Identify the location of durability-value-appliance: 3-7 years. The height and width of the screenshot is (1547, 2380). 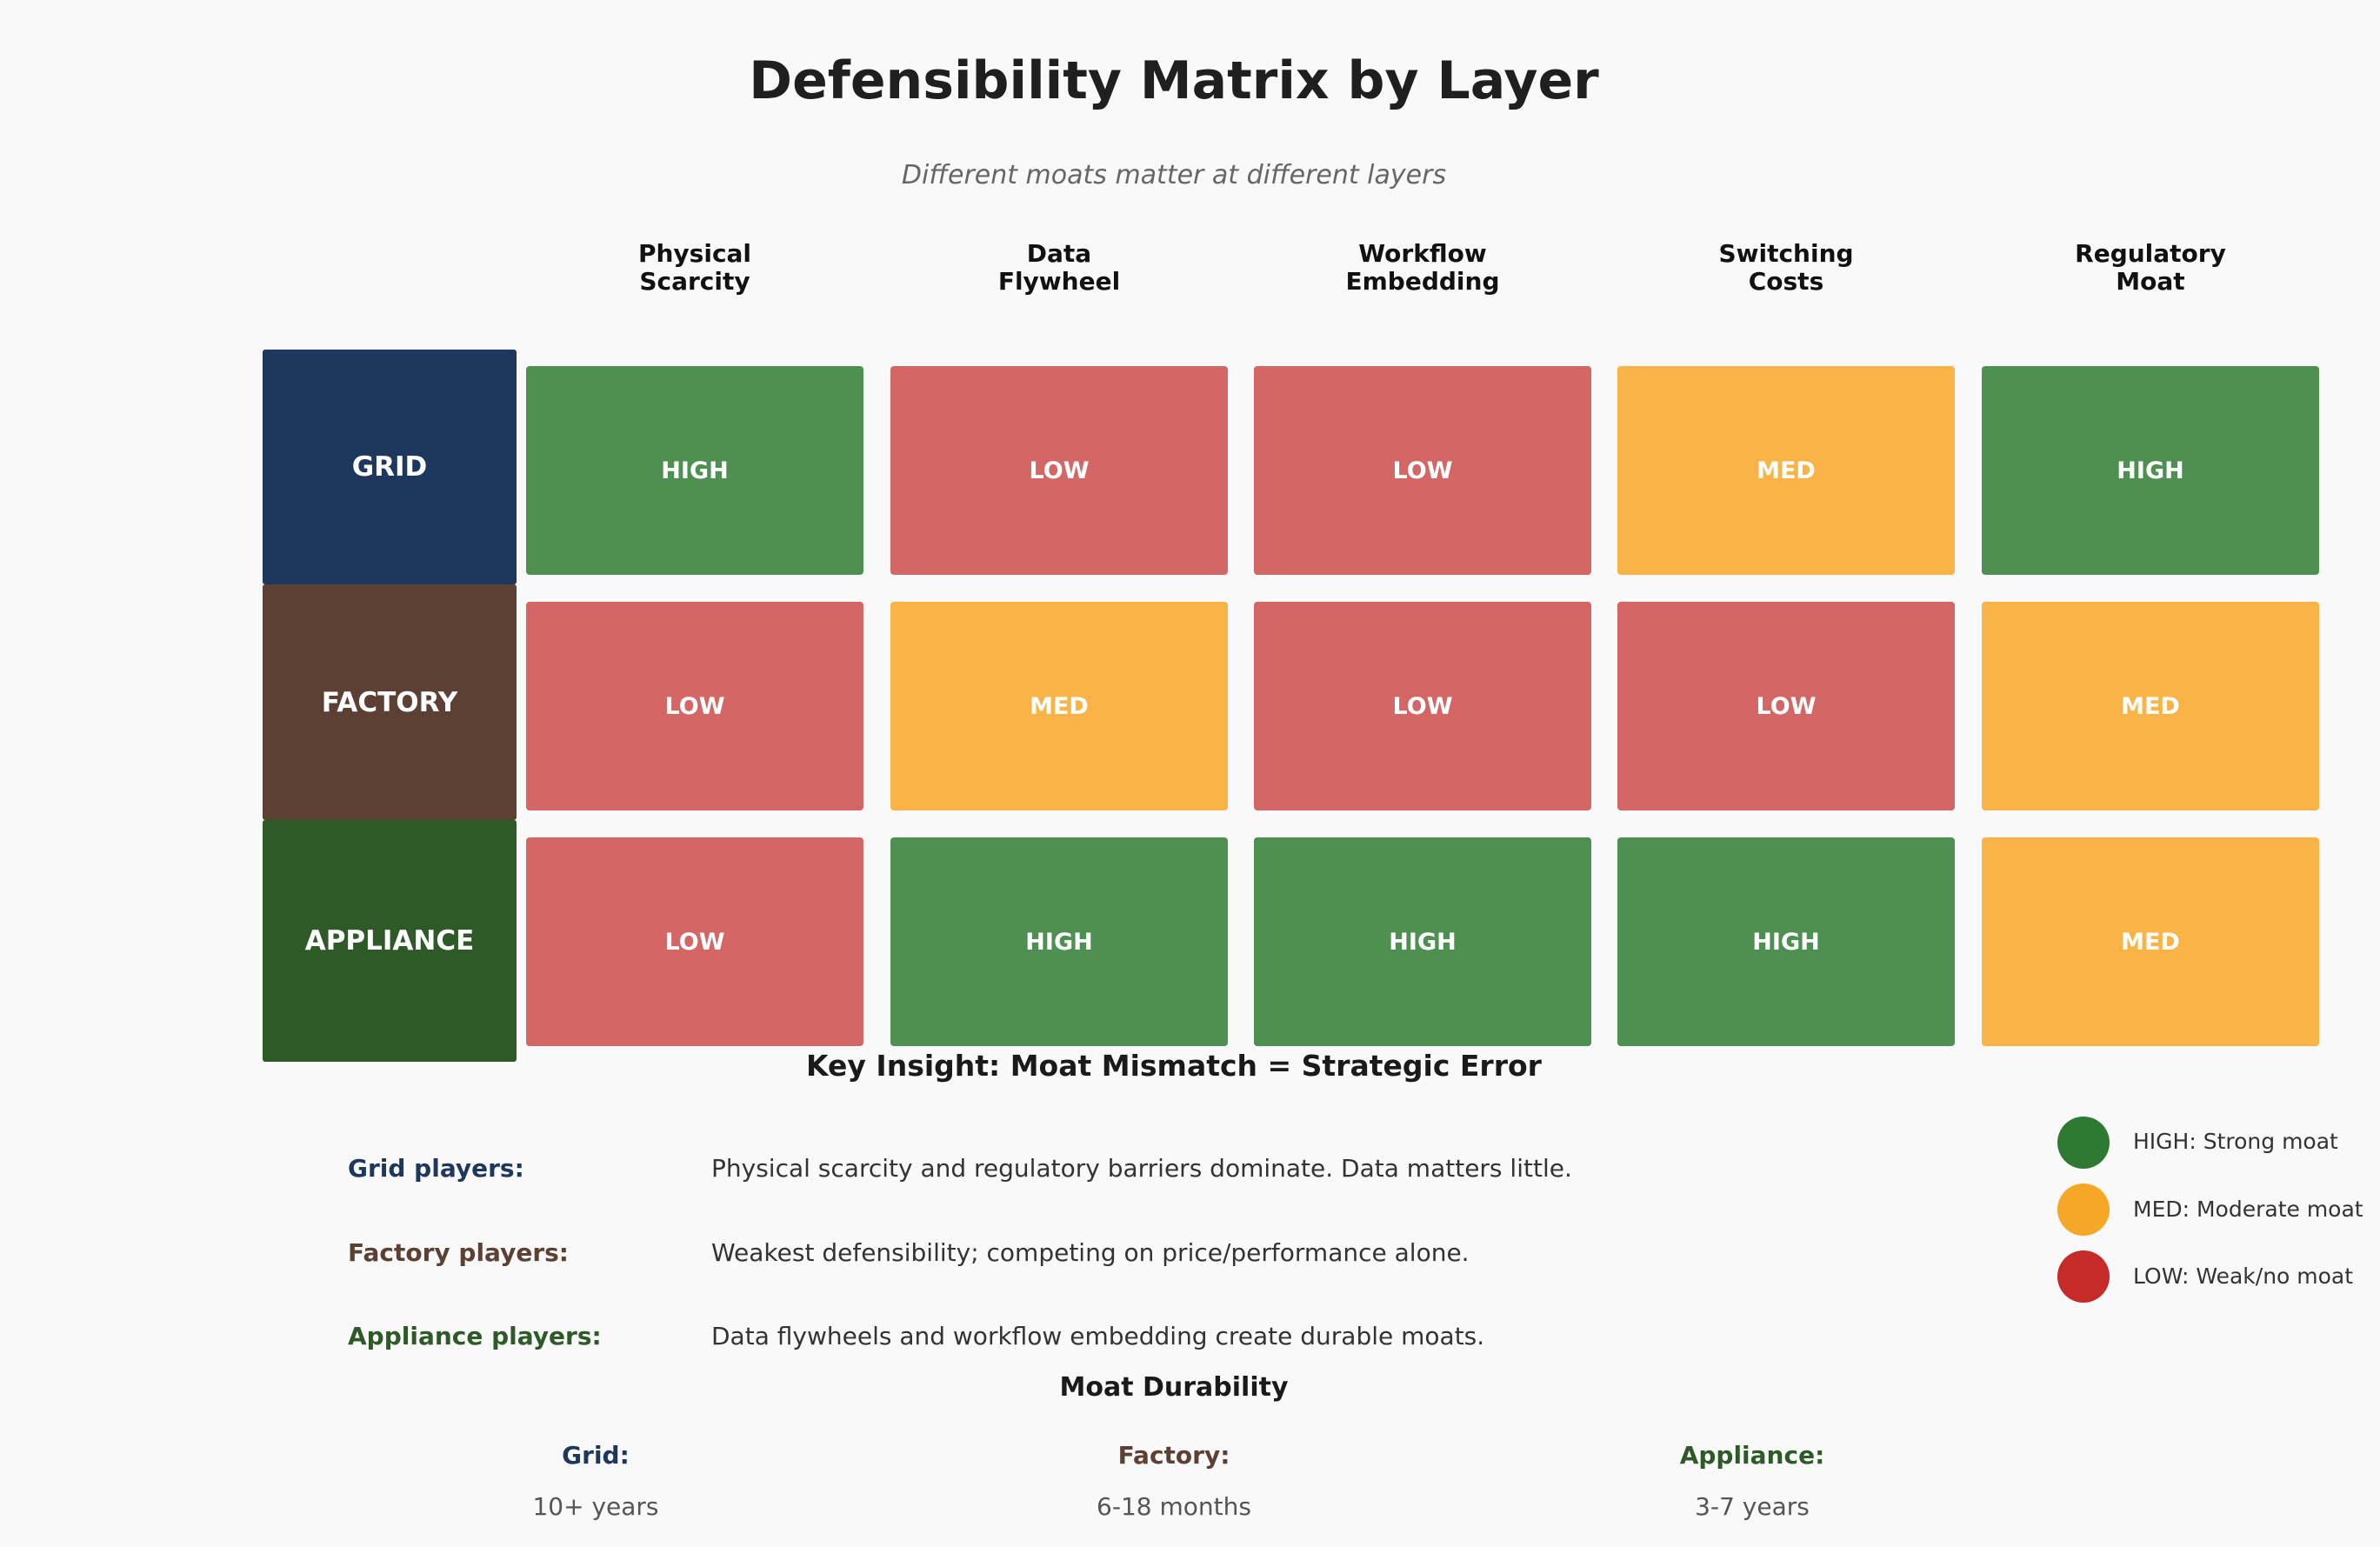
(1752, 1506).